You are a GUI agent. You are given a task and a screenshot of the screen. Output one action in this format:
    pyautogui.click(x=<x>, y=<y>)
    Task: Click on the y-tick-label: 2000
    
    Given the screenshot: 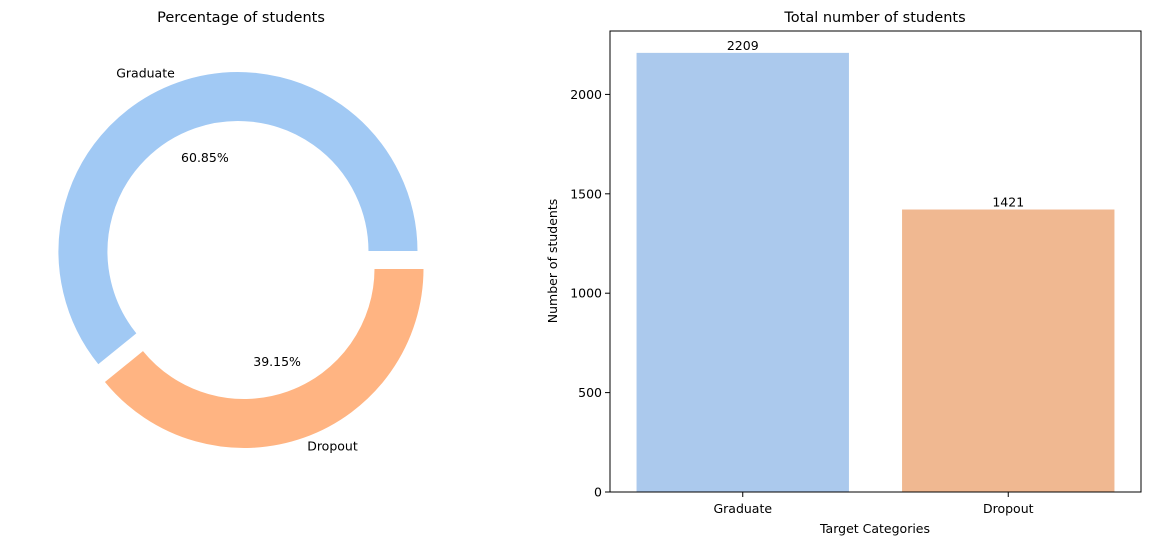 What is the action you would take?
    pyautogui.click(x=586, y=94)
    